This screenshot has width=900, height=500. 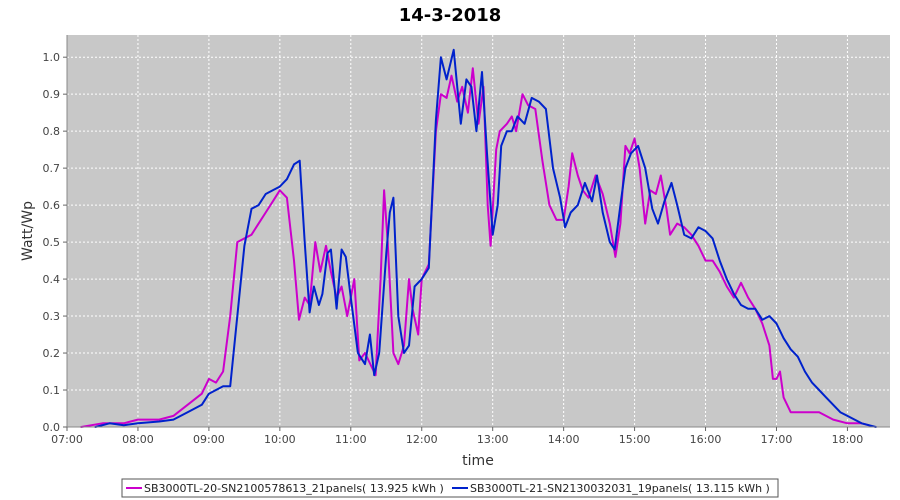 What do you see at coordinates (450, 15) in the screenshot?
I see `chart-title: 14-3-2018` at bounding box center [450, 15].